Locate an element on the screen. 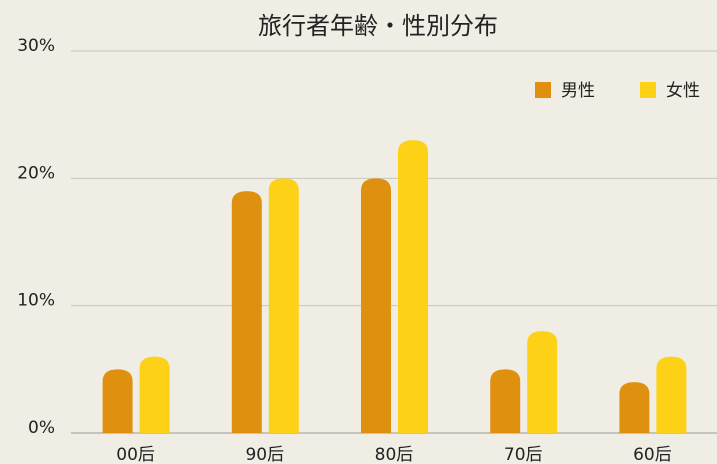 The width and height of the screenshot is (717, 464). x-tick-label: 80后 is located at coordinates (394, 454).